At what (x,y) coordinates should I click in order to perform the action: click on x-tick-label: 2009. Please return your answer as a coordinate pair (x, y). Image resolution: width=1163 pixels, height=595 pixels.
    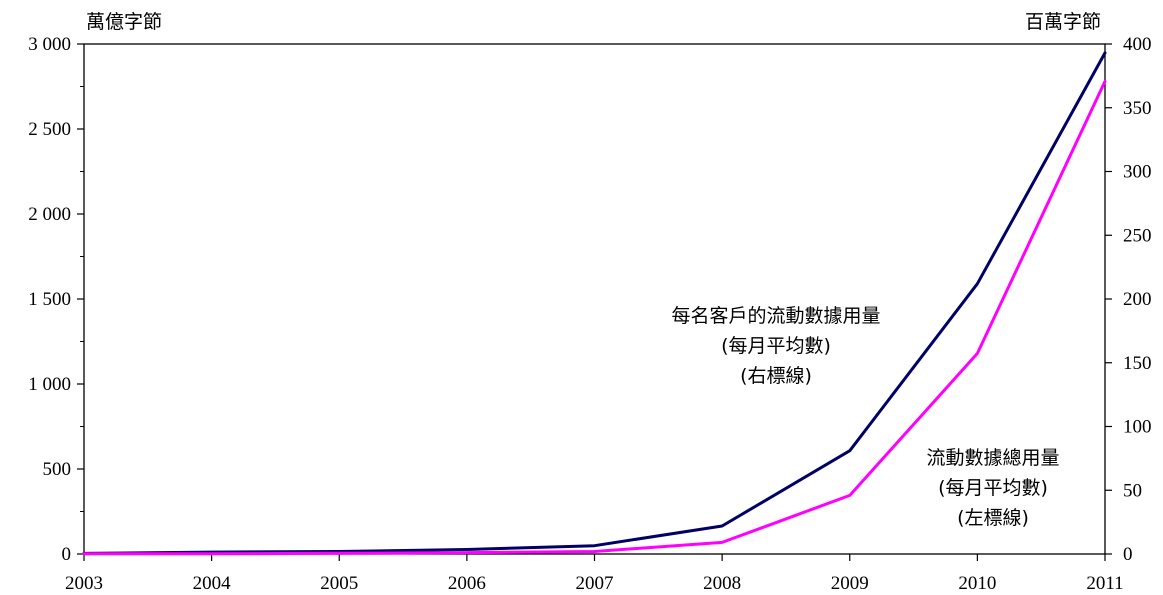
    Looking at the image, I should click on (850, 583).